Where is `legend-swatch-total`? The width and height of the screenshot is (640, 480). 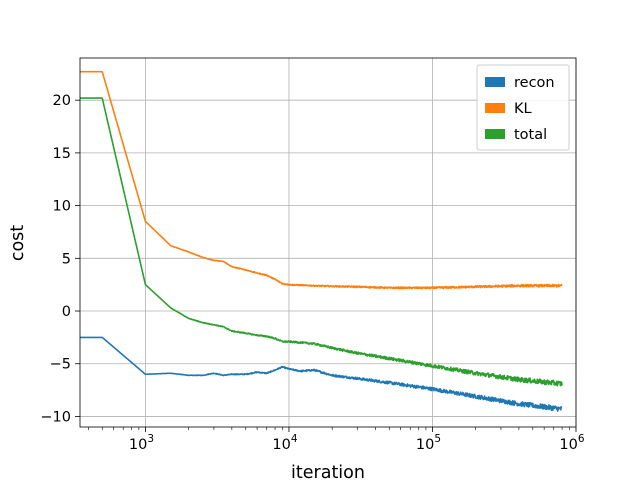
legend-swatch-total is located at coordinates (495, 134).